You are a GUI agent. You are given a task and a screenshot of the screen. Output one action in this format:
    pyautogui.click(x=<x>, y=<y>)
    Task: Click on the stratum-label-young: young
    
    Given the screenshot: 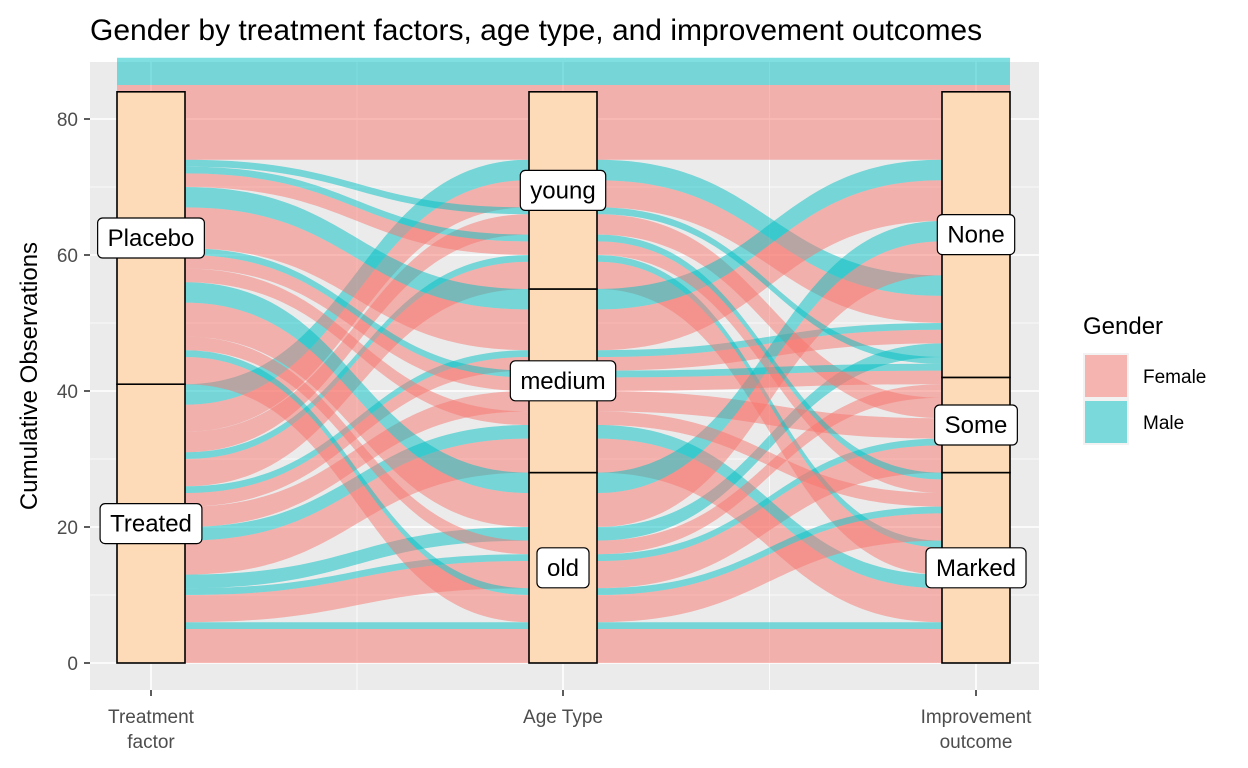 What is the action you would take?
    pyautogui.click(x=563, y=190)
    